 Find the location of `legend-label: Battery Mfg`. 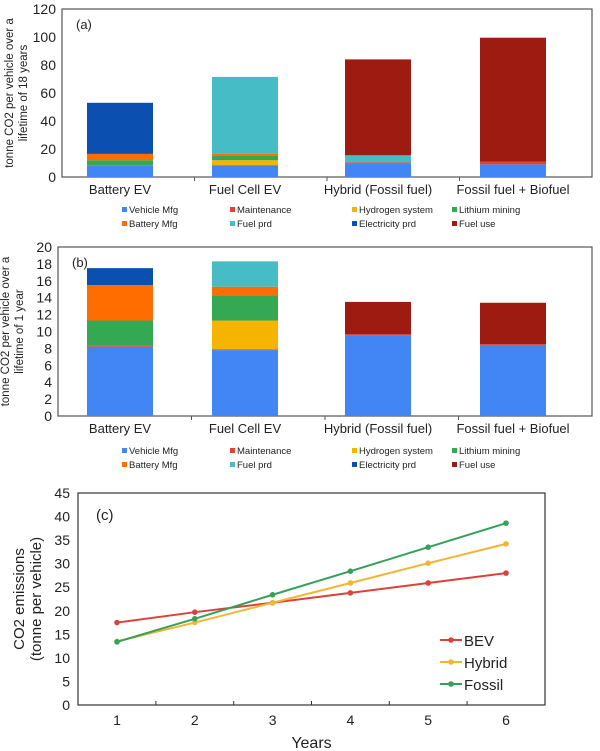

legend-label: Battery Mfg is located at coordinates (153, 224).